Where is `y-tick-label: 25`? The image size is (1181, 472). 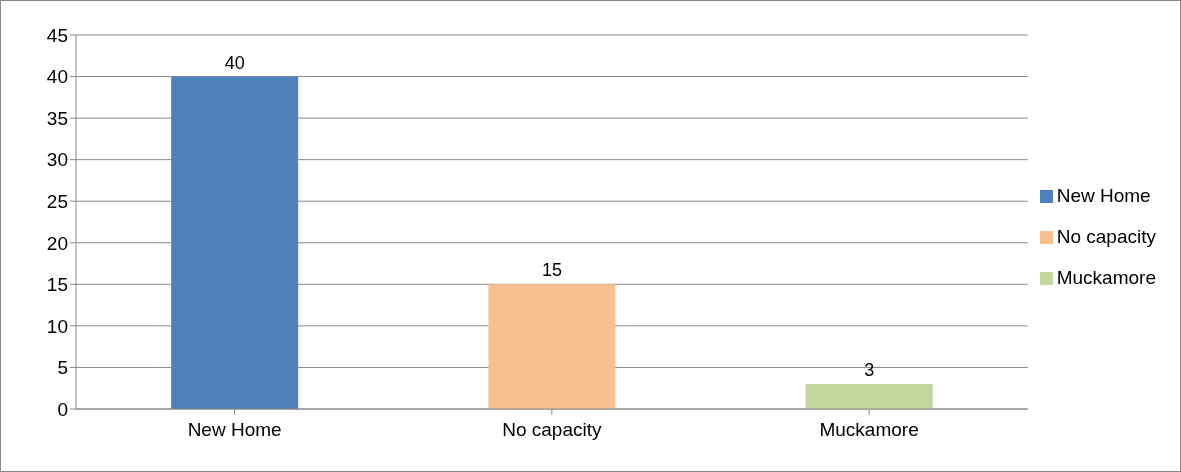
y-tick-label: 25 is located at coordinates (57, 201).